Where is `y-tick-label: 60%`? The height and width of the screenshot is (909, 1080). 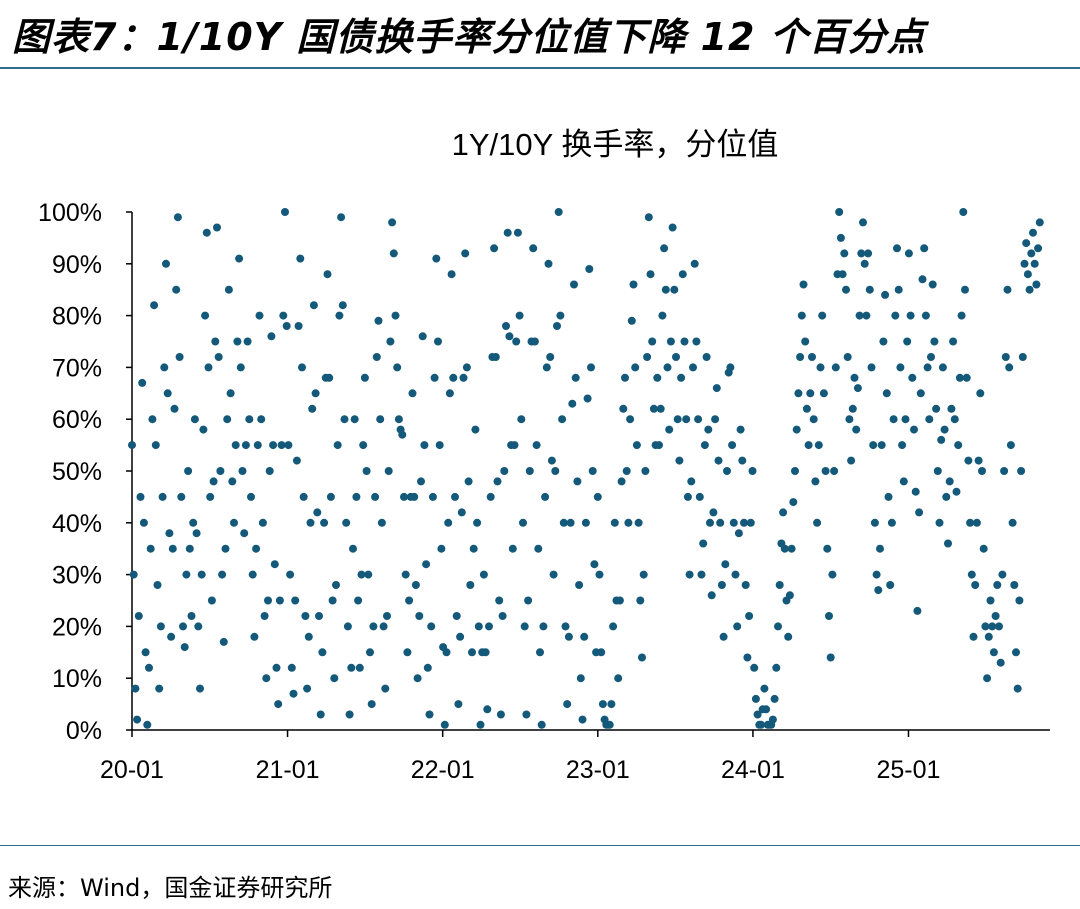 y-tick-label: 60% is located at coordinates (77, 420).